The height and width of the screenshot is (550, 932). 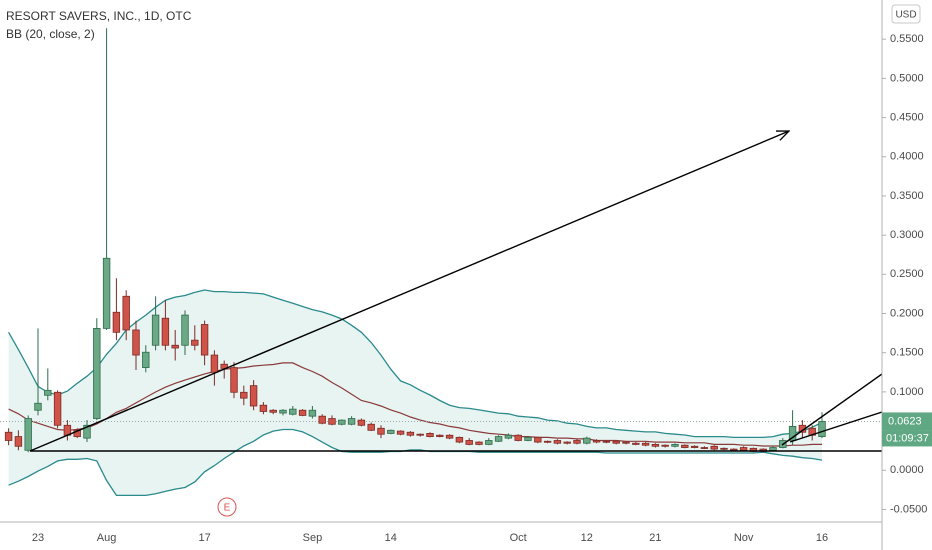 I want to click on earnings-marker, so click(x=227, y=507).